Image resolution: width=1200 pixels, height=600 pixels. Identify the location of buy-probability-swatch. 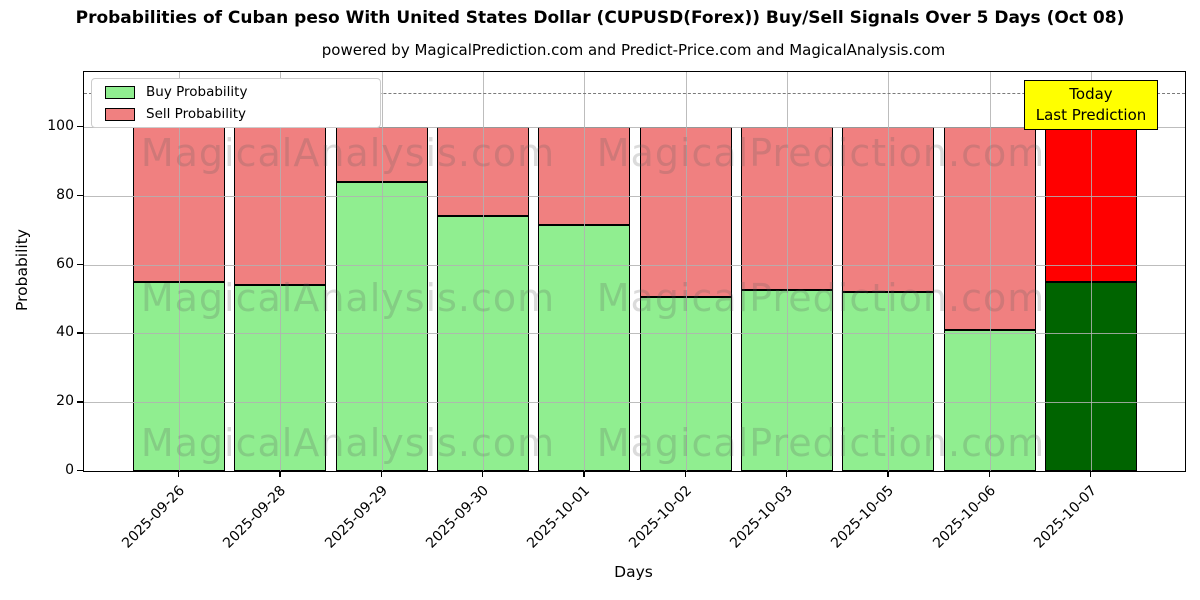
(120, 92).